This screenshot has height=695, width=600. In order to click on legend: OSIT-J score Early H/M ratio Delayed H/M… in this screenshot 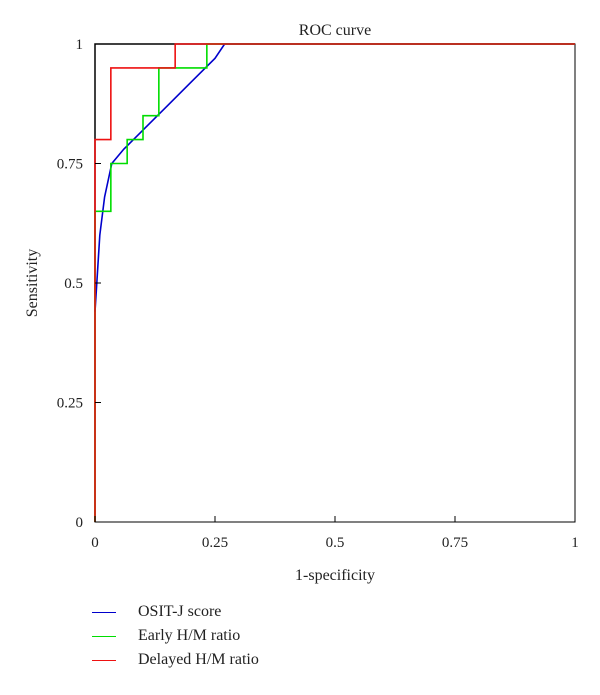, I will do `click(175, 636)`.